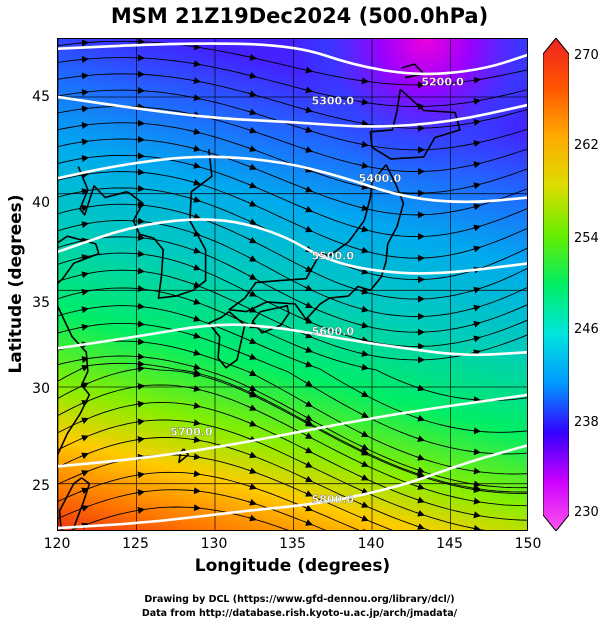  I want to click on y-axis-label: Latitude (degrees), so click(16, 284).